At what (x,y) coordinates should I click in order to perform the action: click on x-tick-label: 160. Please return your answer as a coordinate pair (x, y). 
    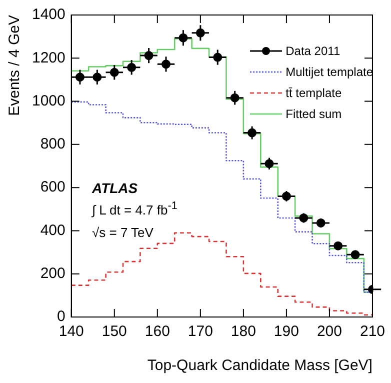
    Looking at the image, I should click on (157, 331).